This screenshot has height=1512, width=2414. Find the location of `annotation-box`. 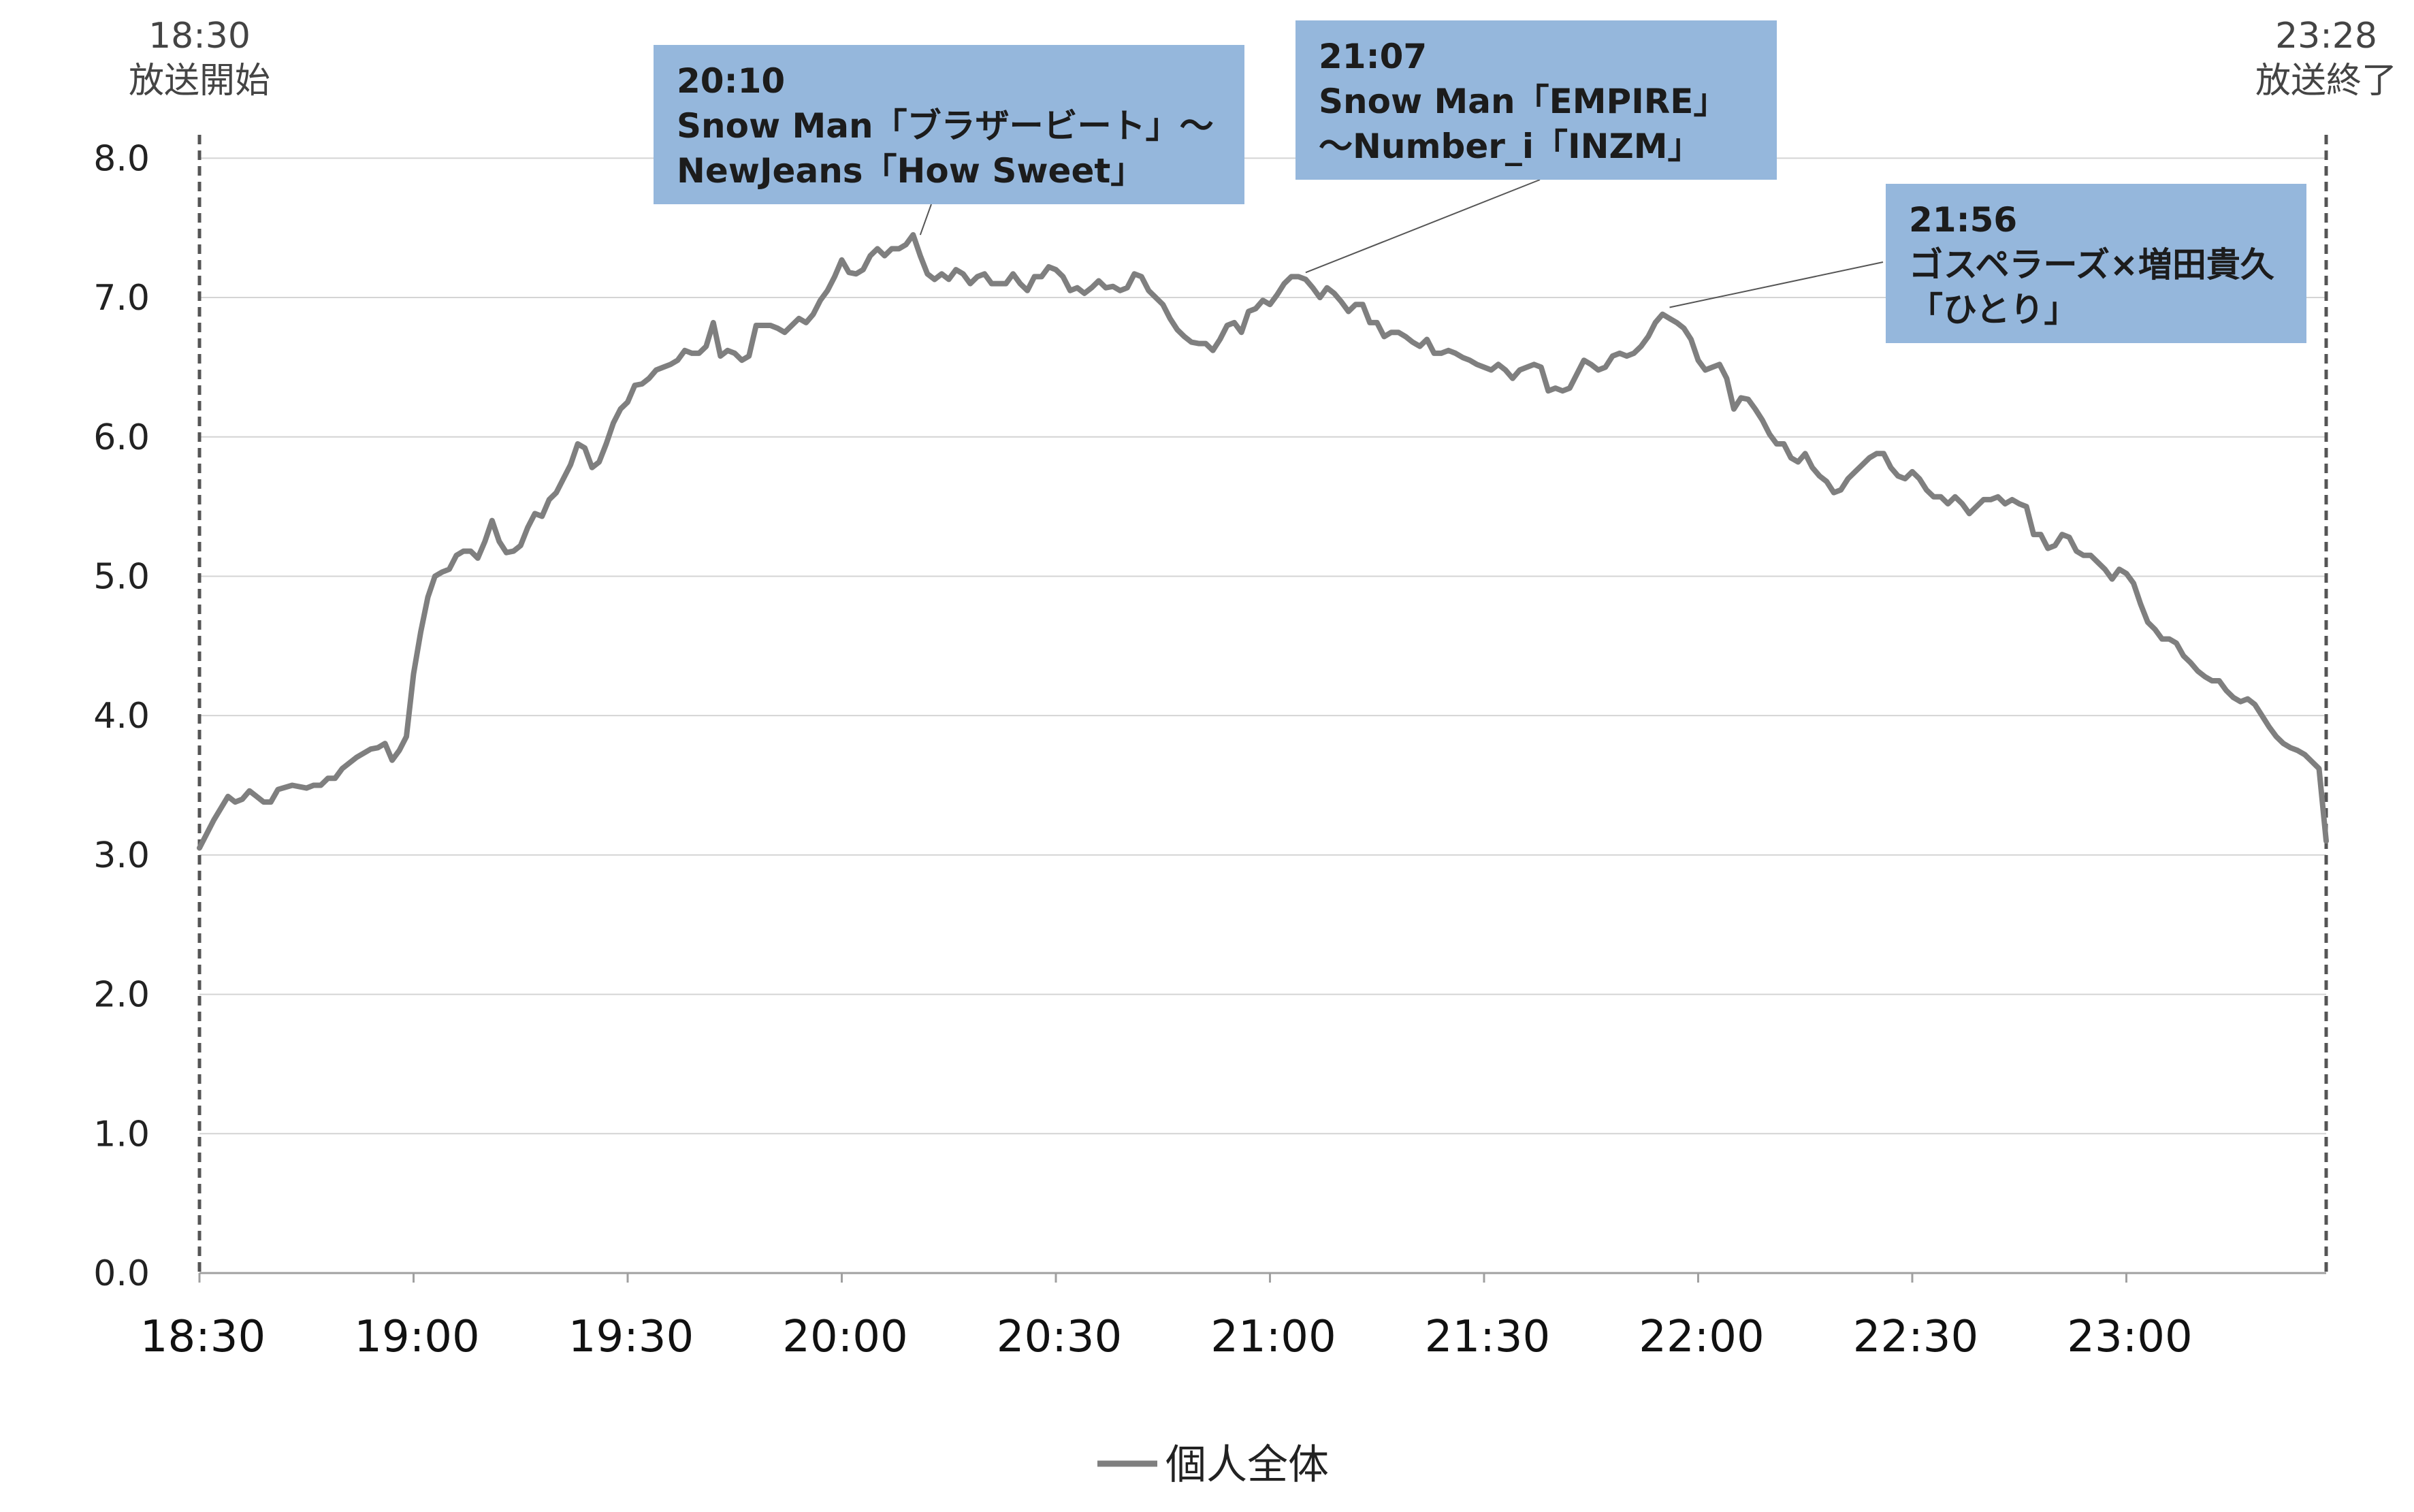

annotation-box is located at coordinates (1536, 100).